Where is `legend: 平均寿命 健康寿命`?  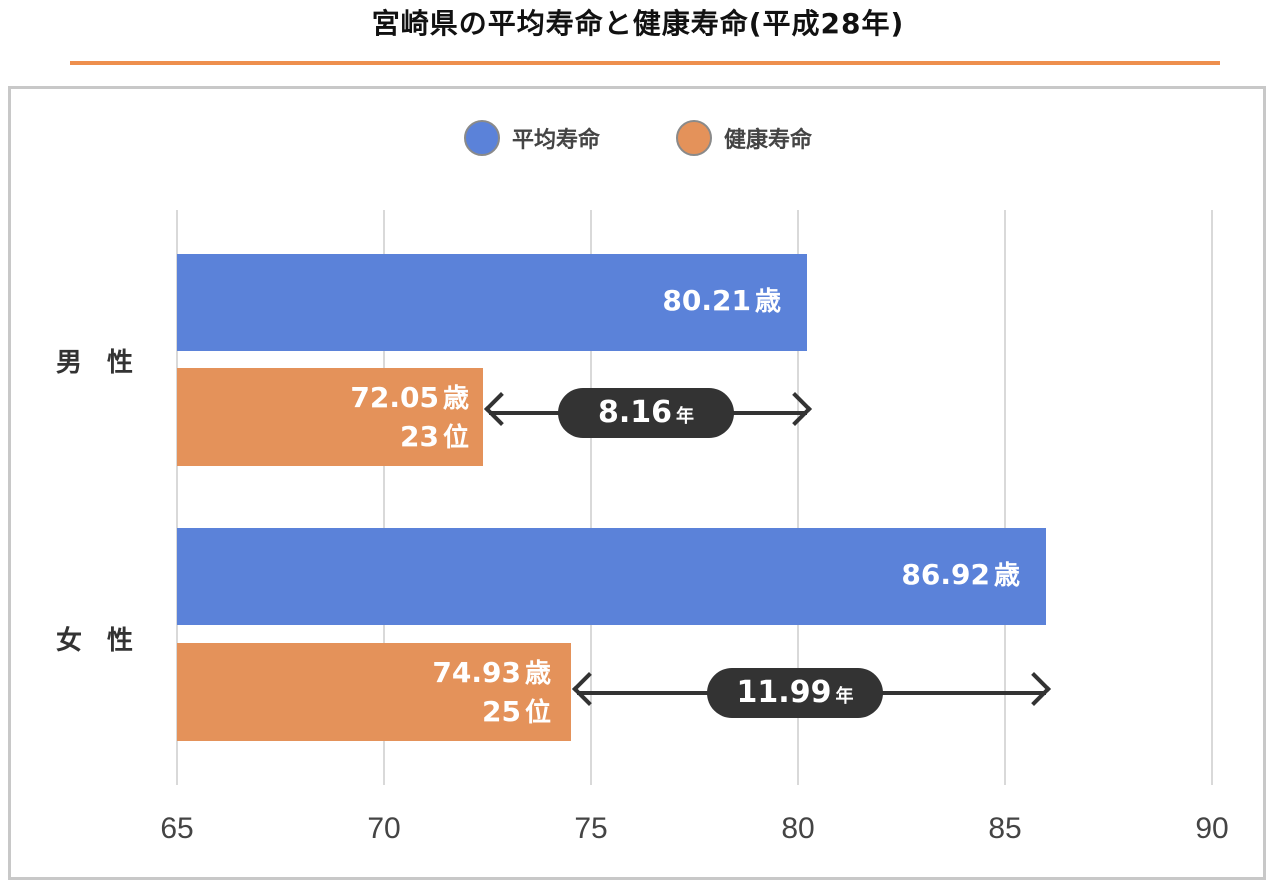 legend: 平均寿命 健康寿命 is located at coordinates (638, 142).